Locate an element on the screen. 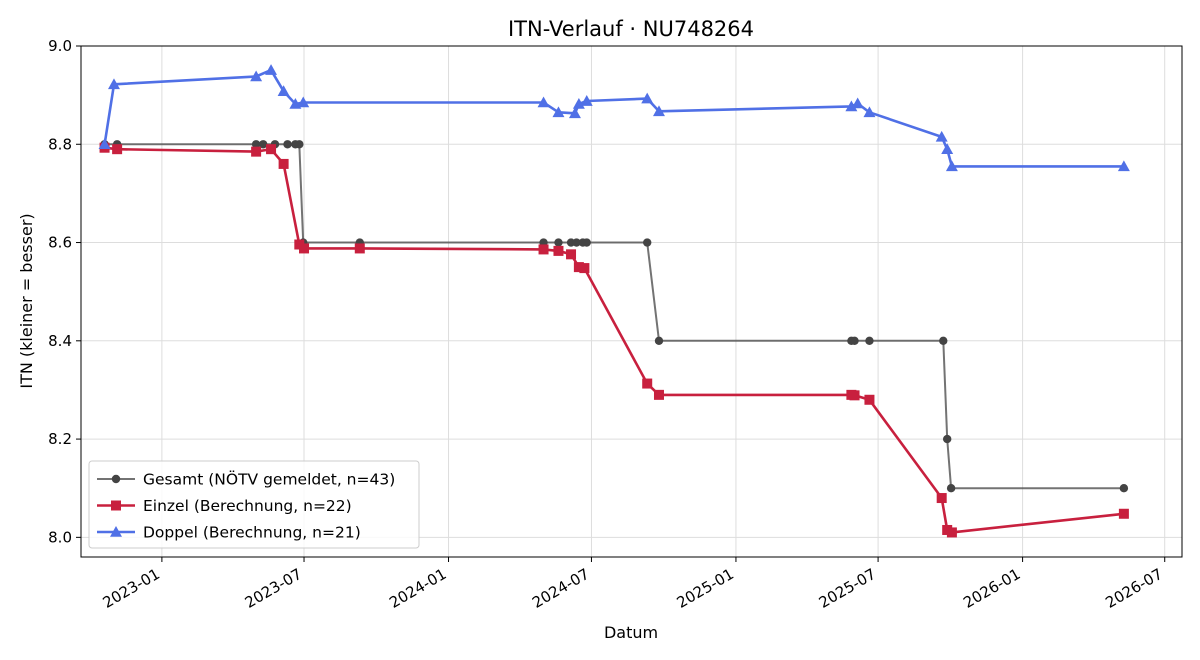 Image resolution: width=1200 pixels, height=660 pixels. legend-marker-einzel is located at coordinates (116, 505).